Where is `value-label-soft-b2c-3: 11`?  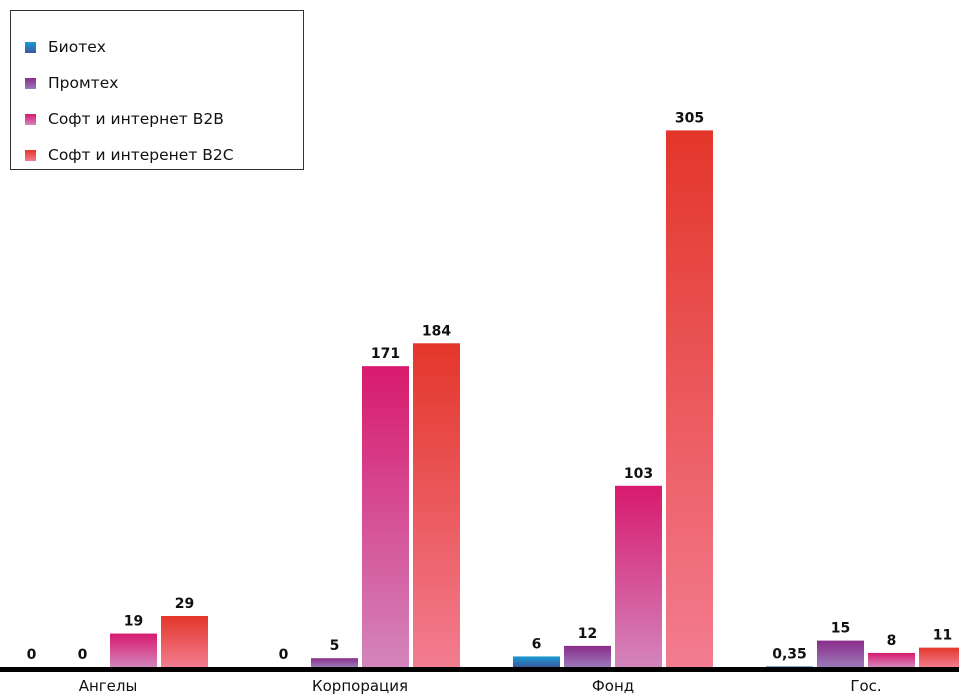 value-label-soft-b2c-3: 11 is located at coordinates (942, 636).